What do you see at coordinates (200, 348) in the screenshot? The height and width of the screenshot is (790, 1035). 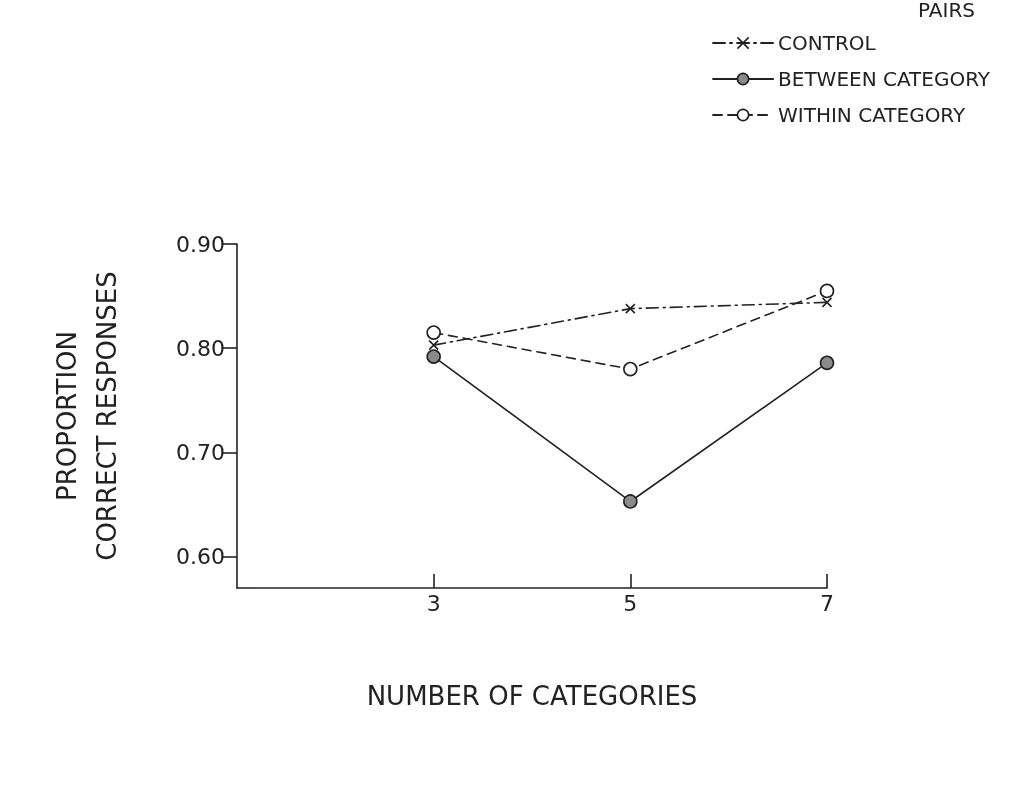 I see `y-tick-label: 0.80` at bounding box center [200, 348].